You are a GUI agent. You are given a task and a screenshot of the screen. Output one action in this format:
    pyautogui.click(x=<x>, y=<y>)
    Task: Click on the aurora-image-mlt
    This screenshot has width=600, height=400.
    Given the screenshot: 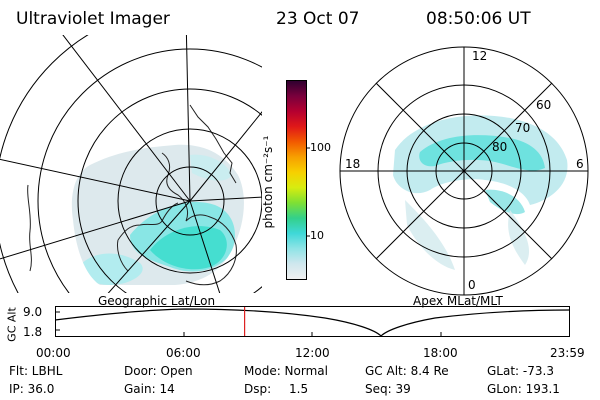 What is the action you would take?
    pyautogui.click(x=480, y=192)
    